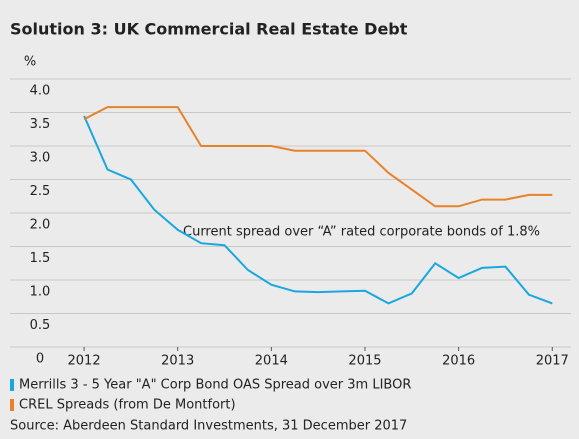 This screenshot has width=579, height=439. Describe the element at coordinates (552, 361) in the screenshot. I see `x-tick-label: 2017` at that location.